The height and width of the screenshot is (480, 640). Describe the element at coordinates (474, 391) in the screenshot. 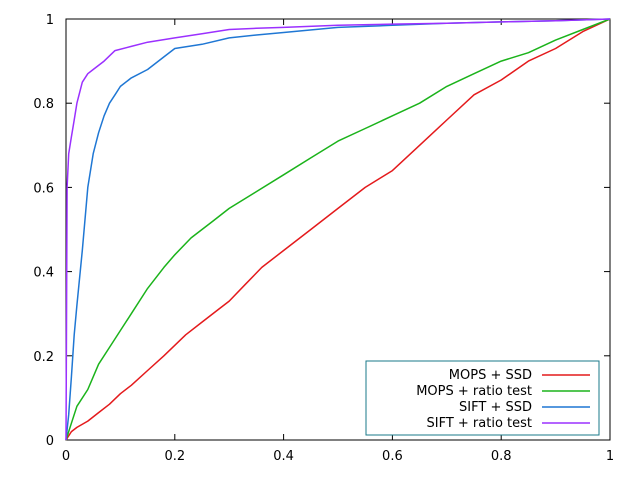

I see `legend-label: MOPS + ratio test` at that location.